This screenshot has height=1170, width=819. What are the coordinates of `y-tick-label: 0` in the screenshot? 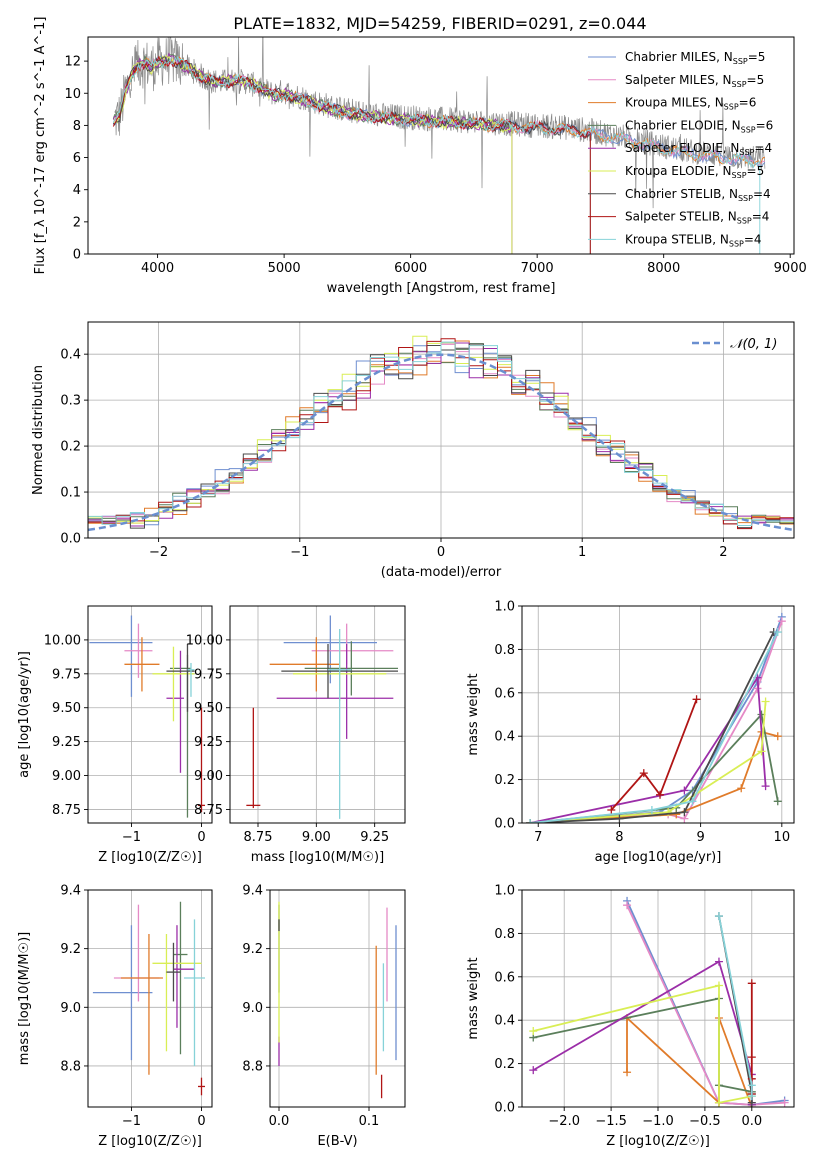 It's located at (77, 255).